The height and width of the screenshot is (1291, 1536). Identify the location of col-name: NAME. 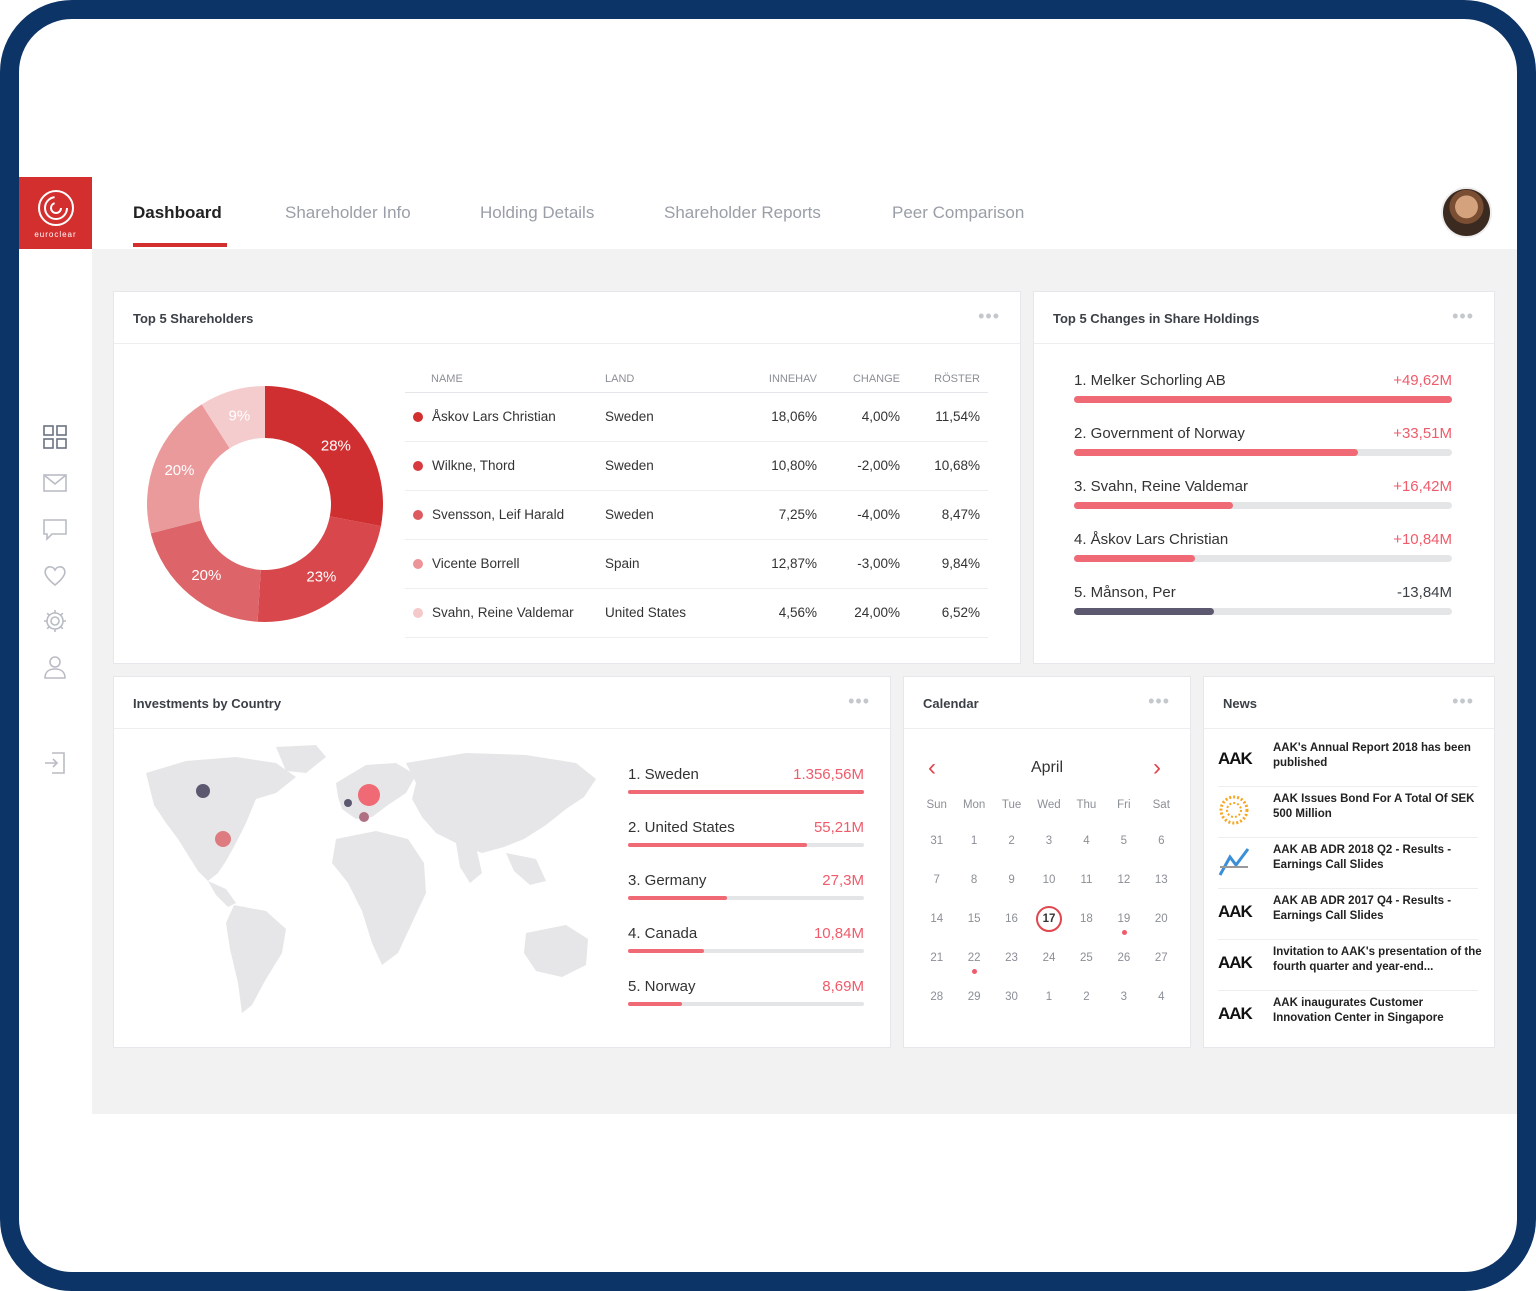
(505, 379).